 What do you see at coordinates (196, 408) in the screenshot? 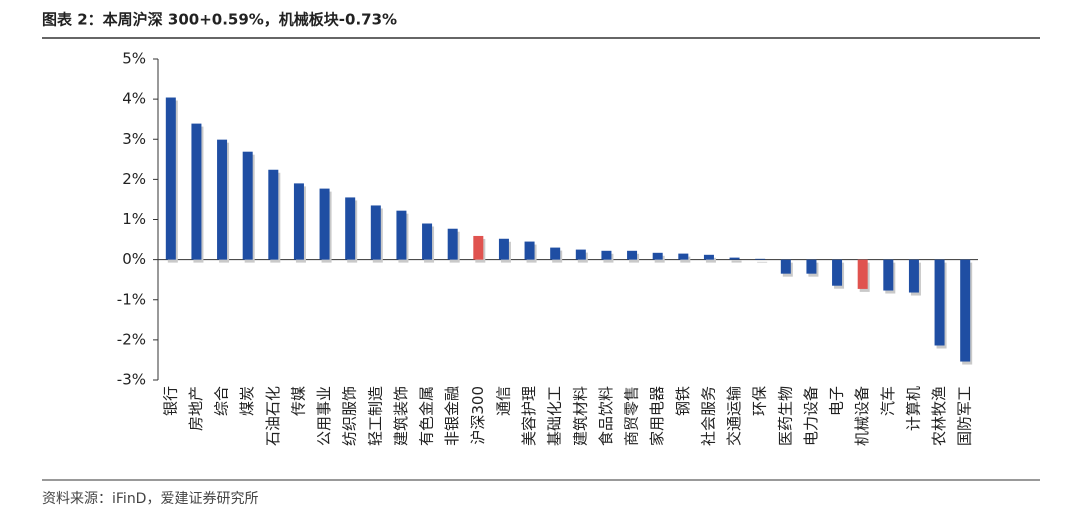
I see `x-tick-label: 房地产` at bounding box center [196, 408].